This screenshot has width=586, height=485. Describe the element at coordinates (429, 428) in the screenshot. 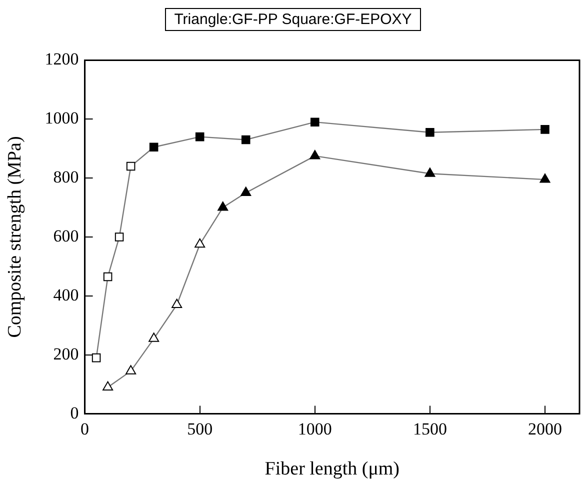

I see `x-tick-label: 1500` at that location.